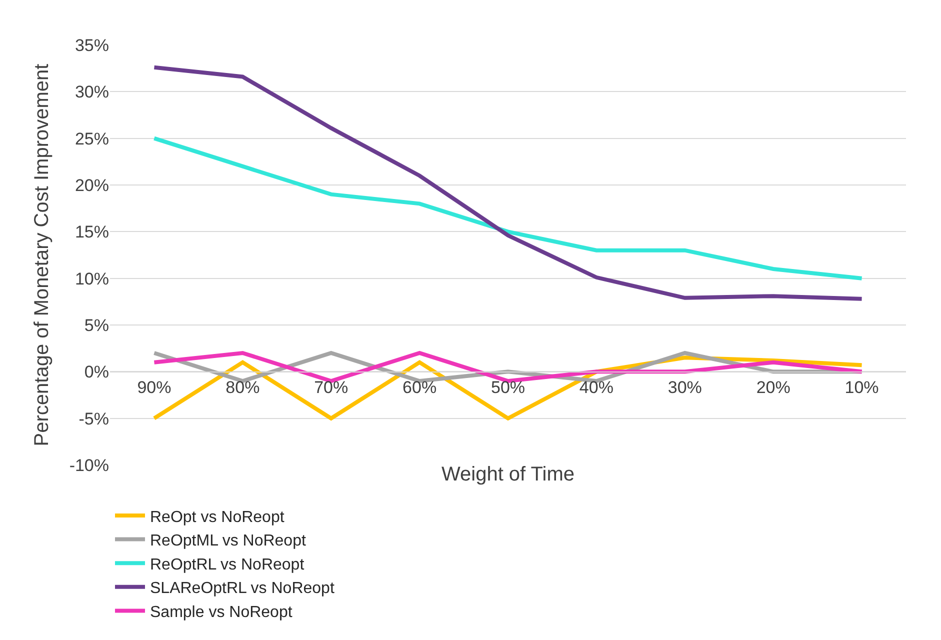  I want to click on legend-label: ReOpt vs NoReopt, so click(217, 517).